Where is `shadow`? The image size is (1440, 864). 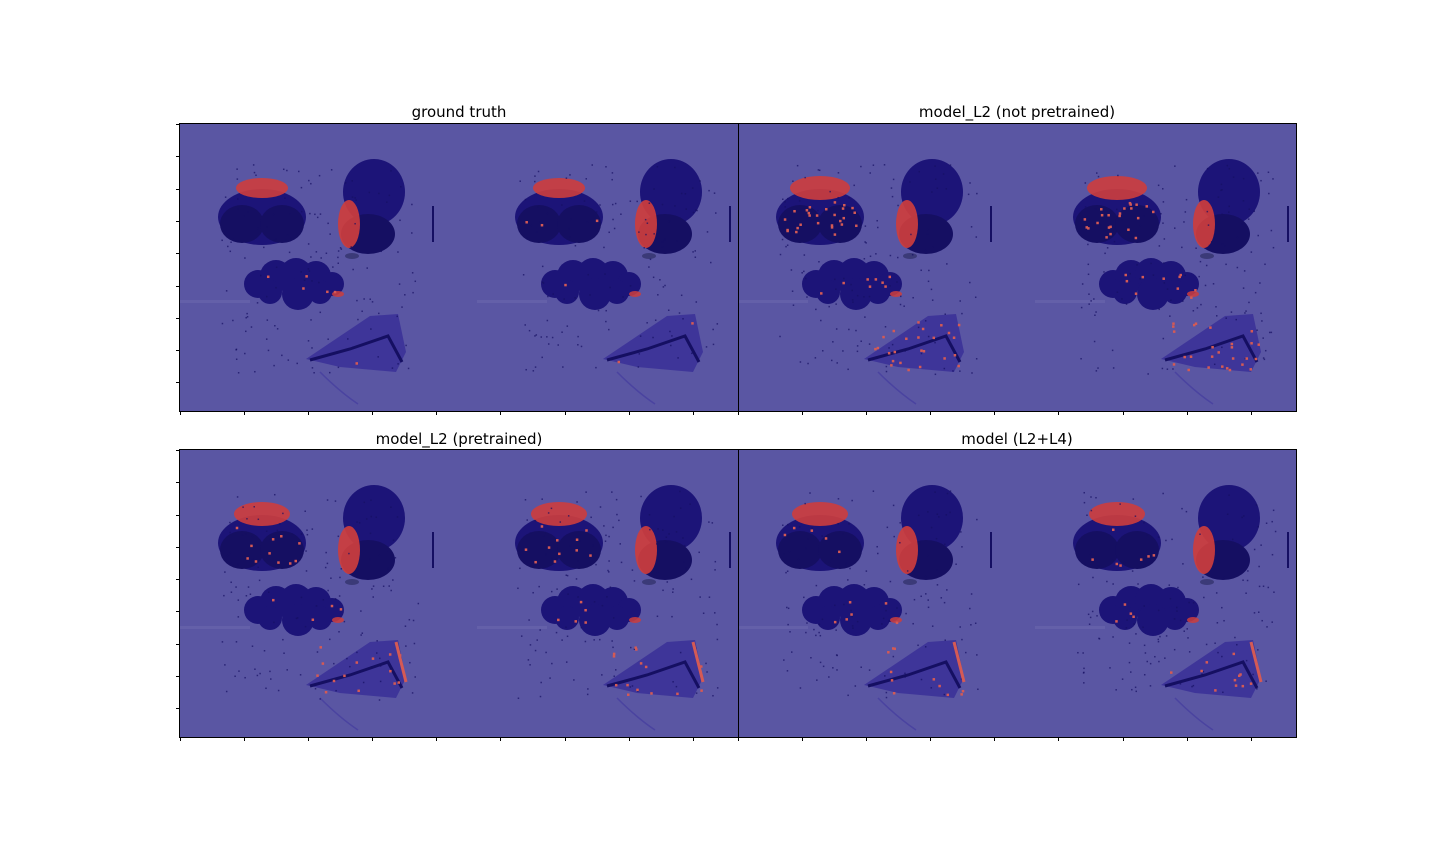
shadow is located at coordinates (649, 582).